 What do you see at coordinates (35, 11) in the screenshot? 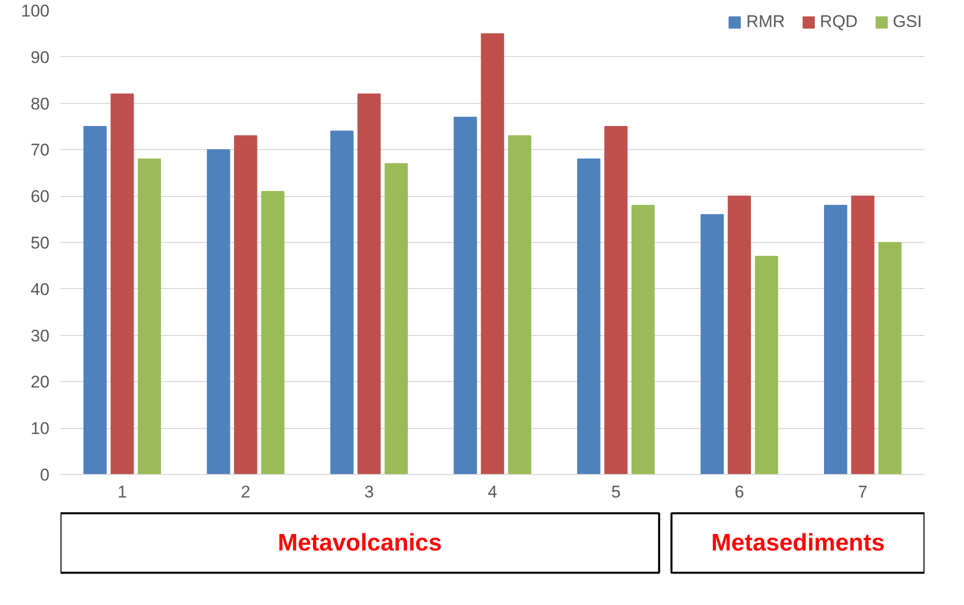
I see `y-tick-label: 100` at bounding box center [35, 11].